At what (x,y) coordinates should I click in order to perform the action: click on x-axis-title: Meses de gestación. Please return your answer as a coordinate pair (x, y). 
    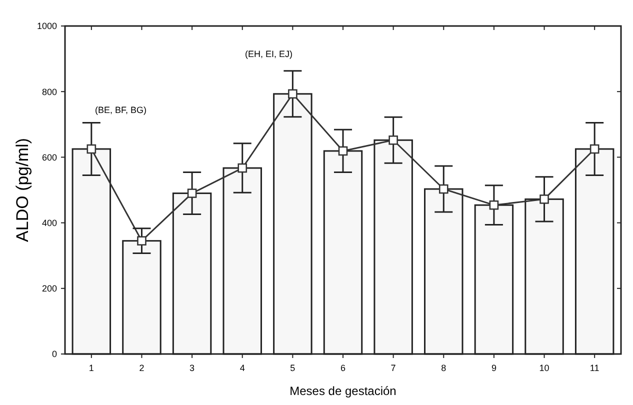
    Looking at the image, I should click on (343, 391).